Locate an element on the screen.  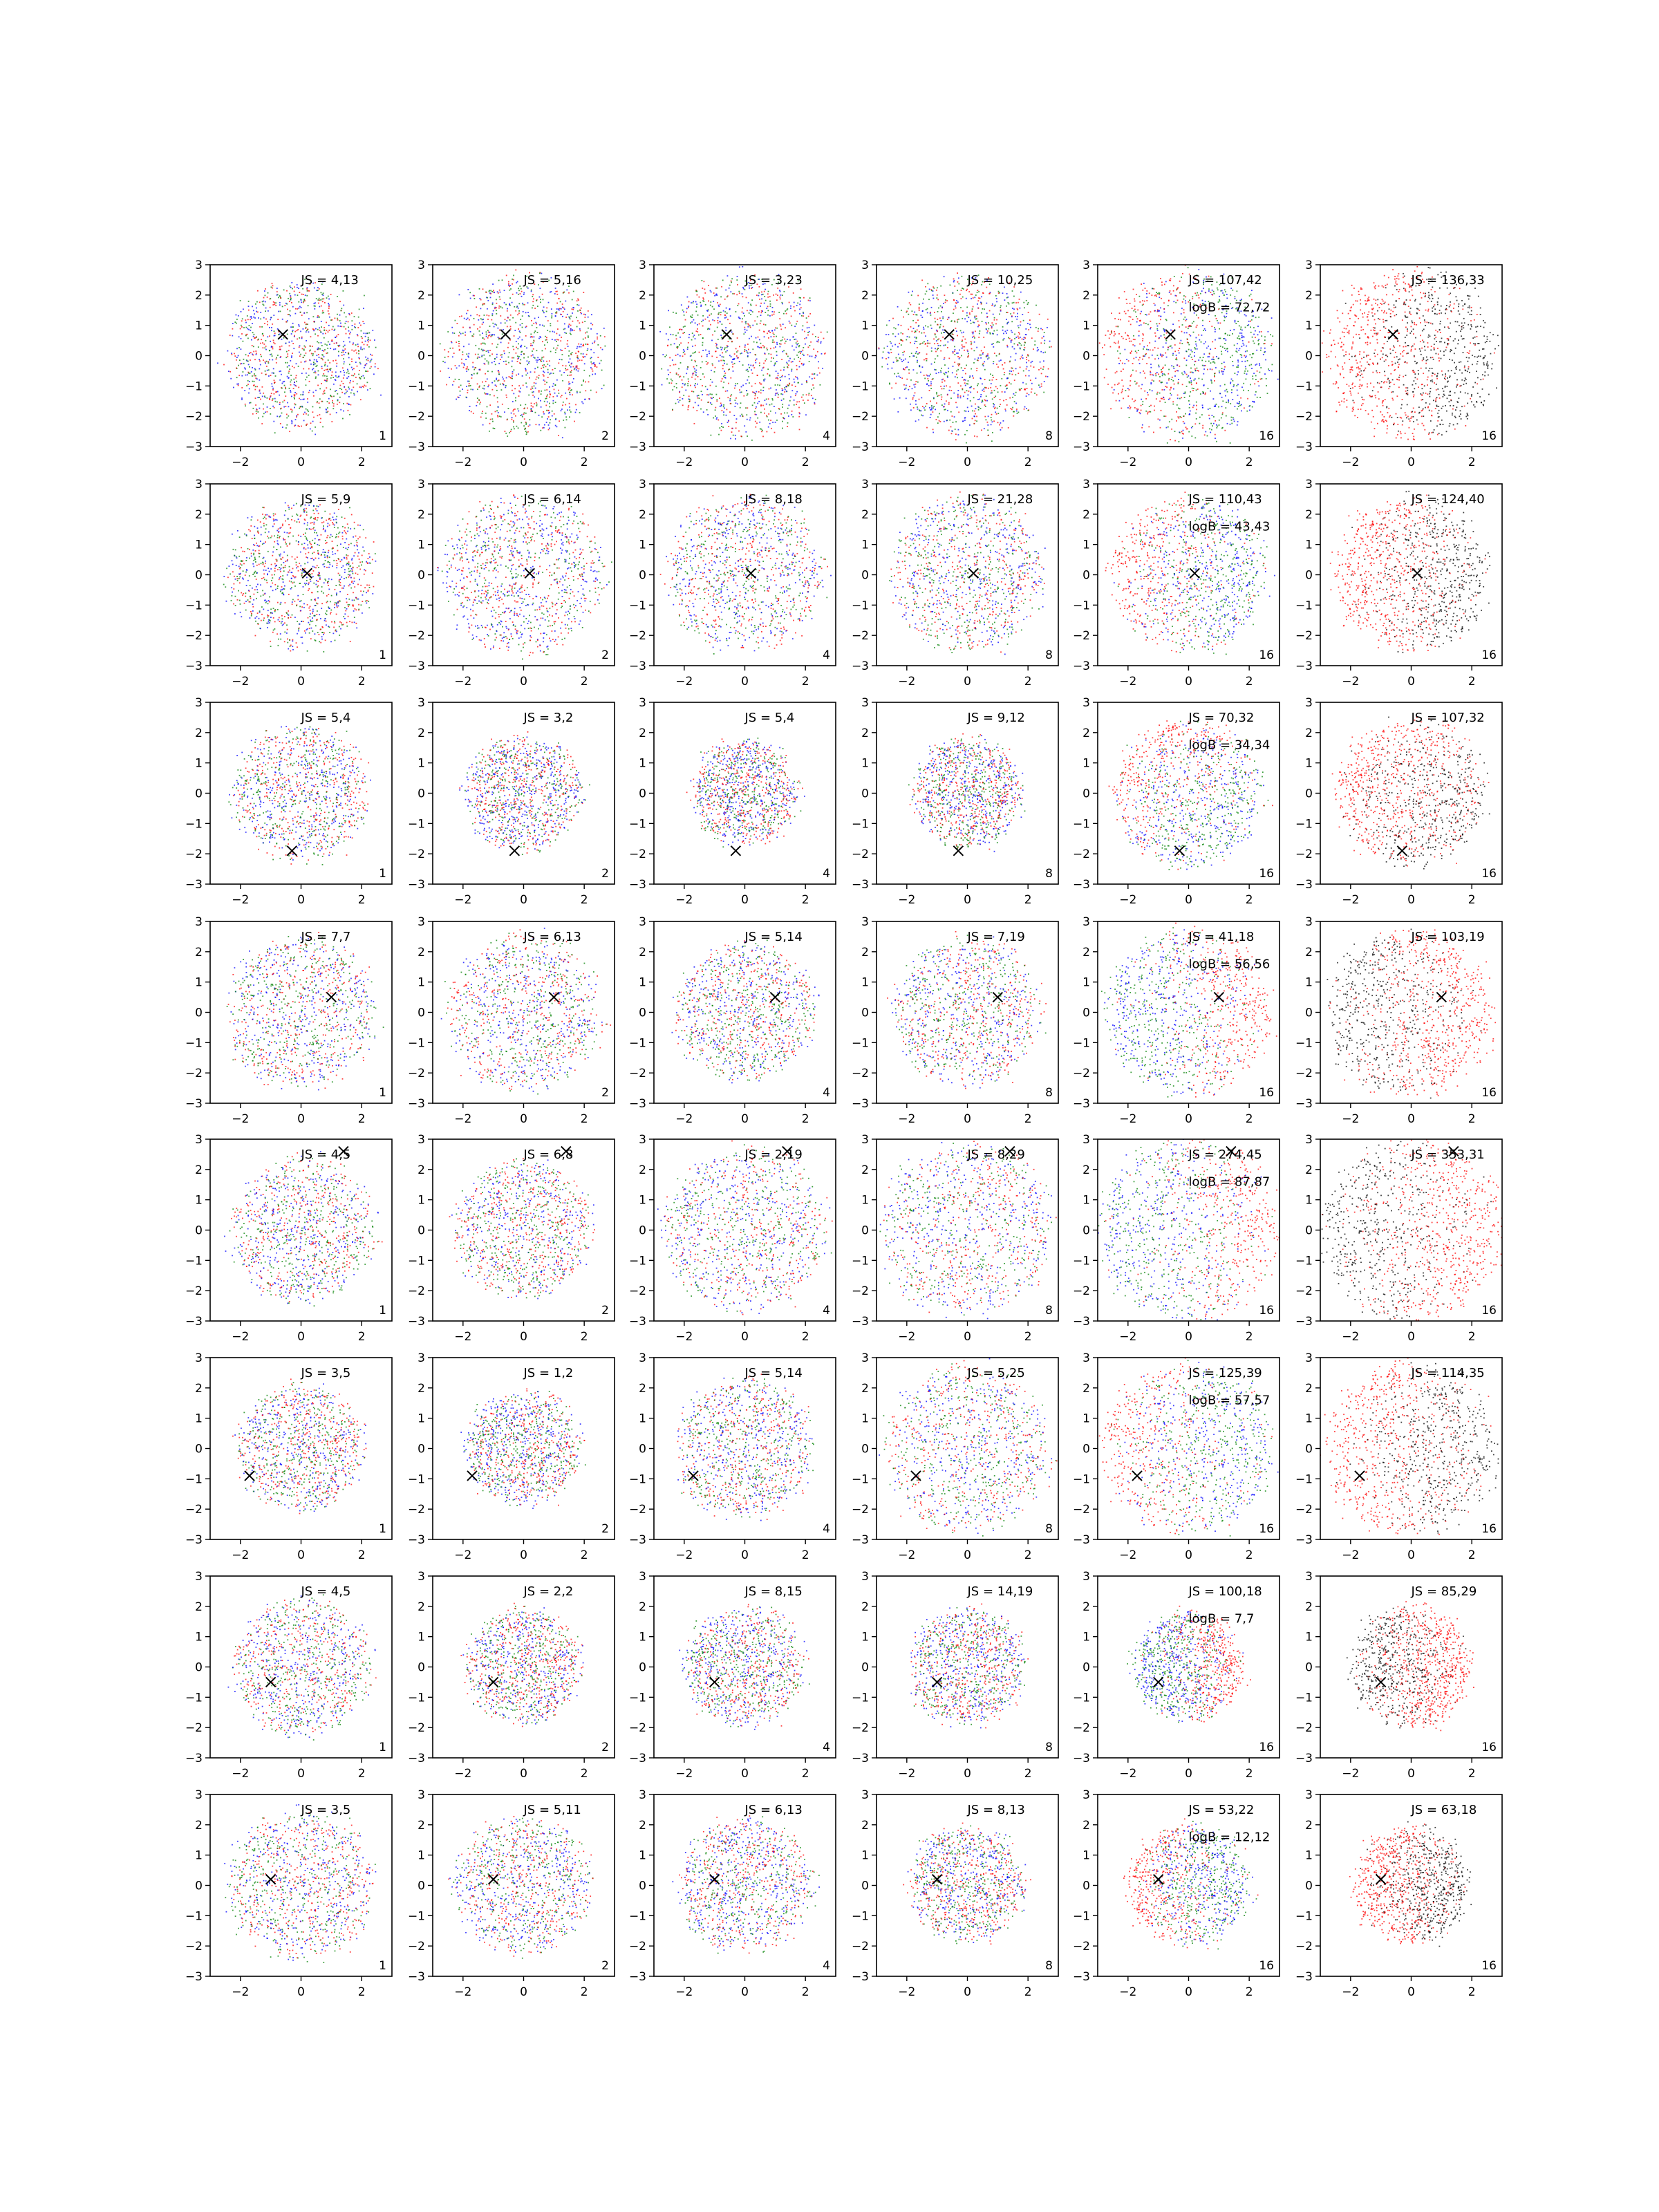
scatter-points is located at coordinates (744, 353).